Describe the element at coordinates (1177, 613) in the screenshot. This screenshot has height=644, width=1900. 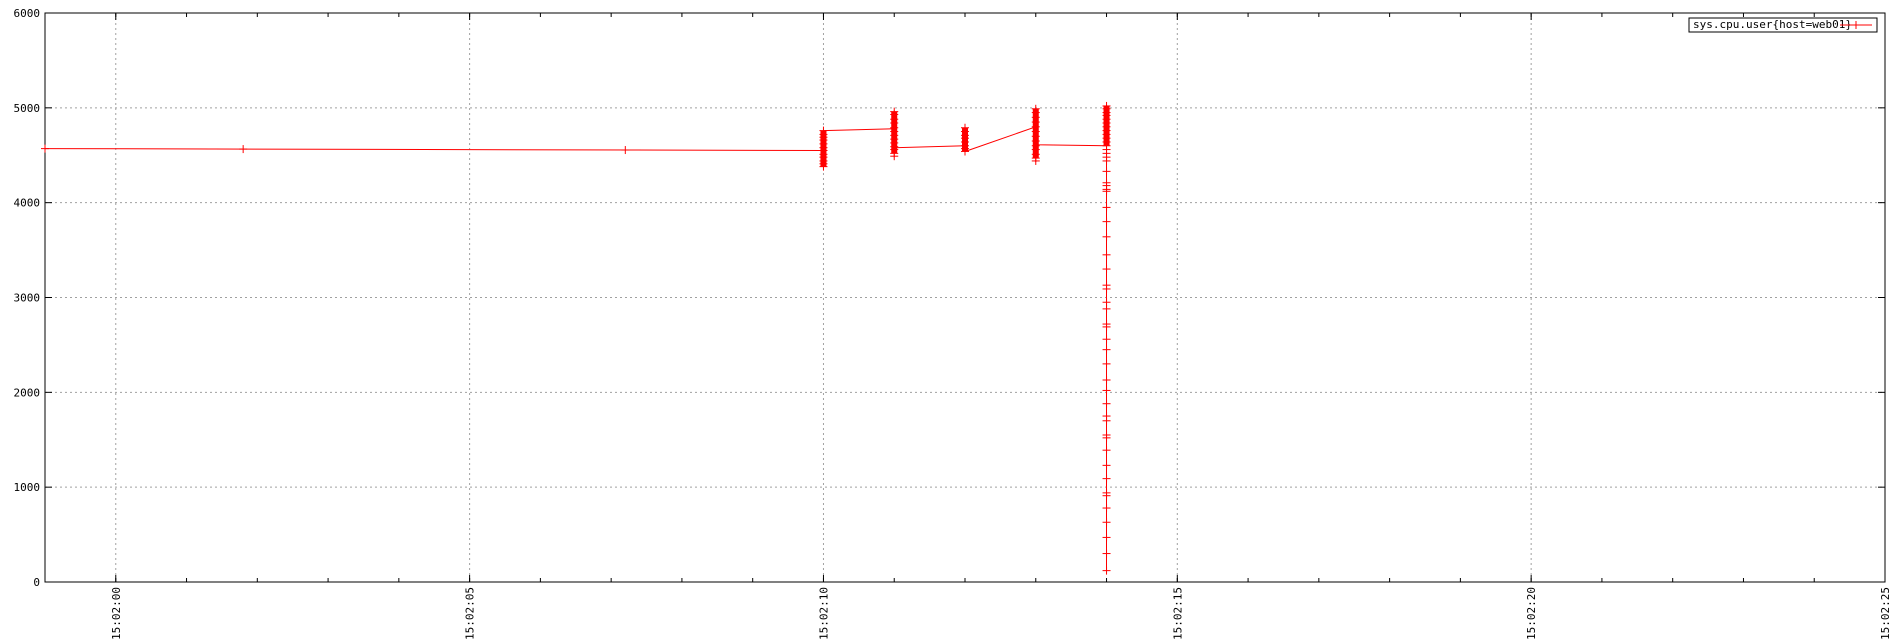
I see `x-tick-label: 15:02:15` at that location.